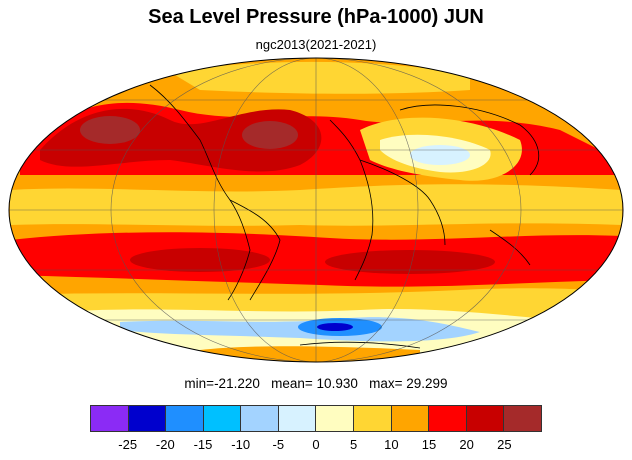 Image resolution: width=632 pixels, height=460 pixels. I want to click on antarctic-orange, so click(310, 354).